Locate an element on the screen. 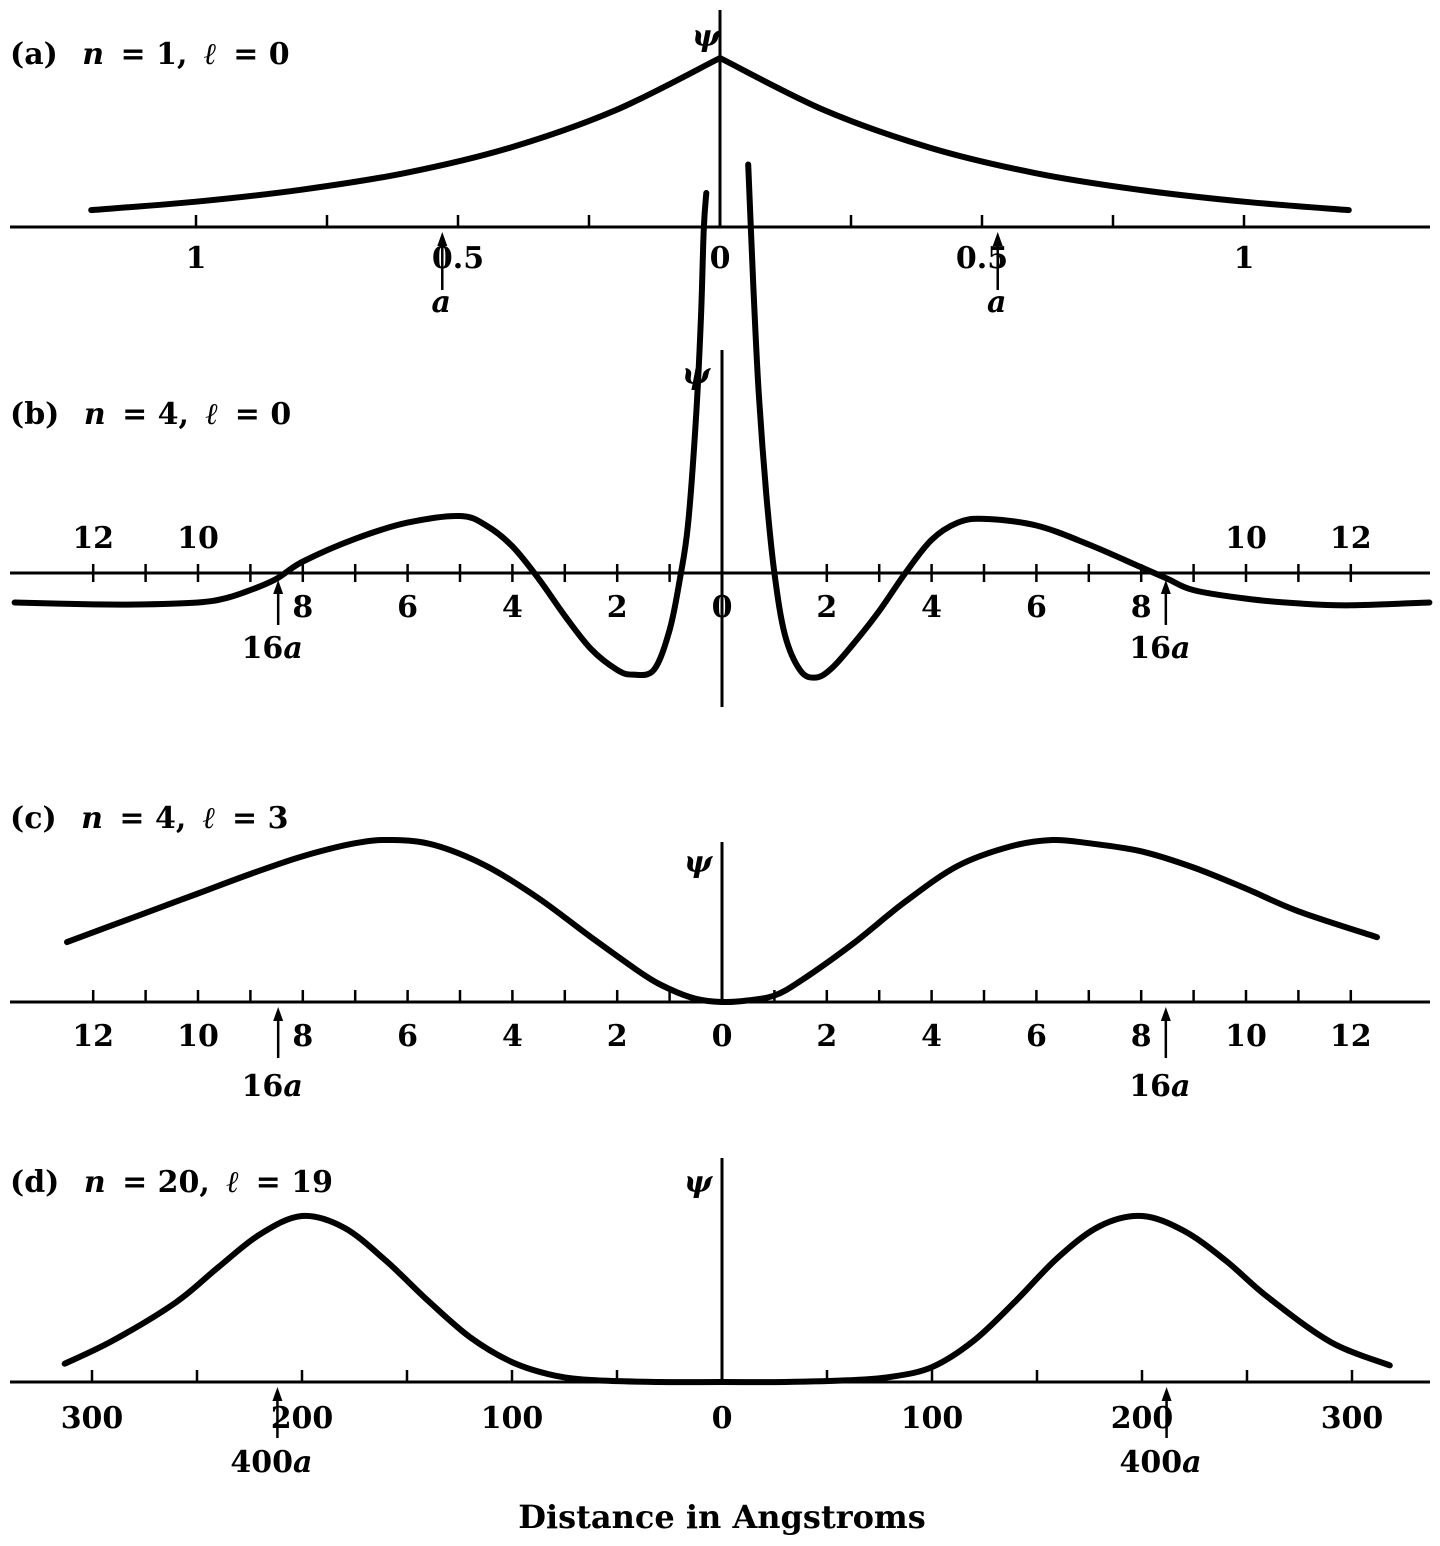 The image size is (1440, 1546). x-axis-title: Distance in Angstroms is located at coordinates (722, 1517).